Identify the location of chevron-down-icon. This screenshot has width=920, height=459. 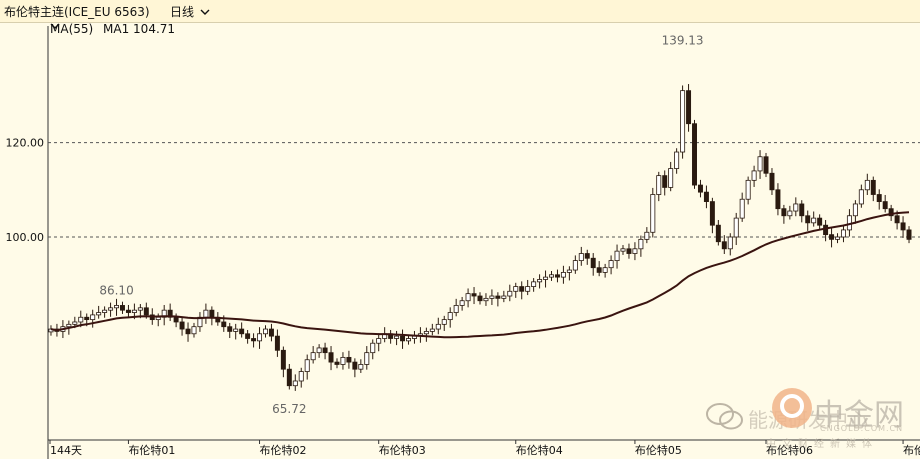
(55, 26).